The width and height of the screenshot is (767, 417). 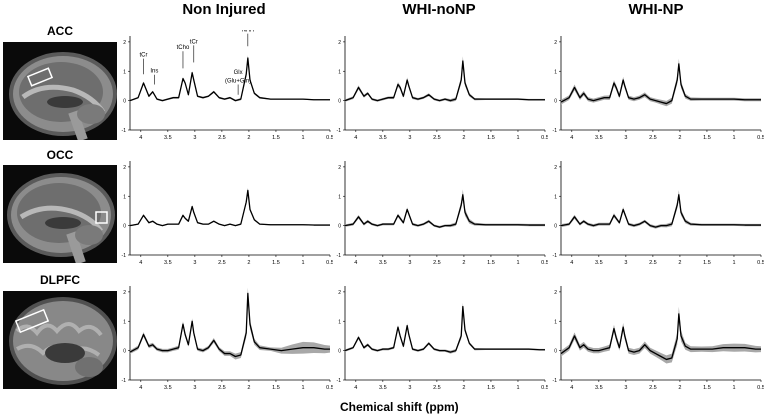 I want to click on spectrum-panel-dlpfc-whi-nonp: 2 1 0 -1 4 3.5 3 2.5 2 1.5 1 0.5, so click(x=441, y=339).